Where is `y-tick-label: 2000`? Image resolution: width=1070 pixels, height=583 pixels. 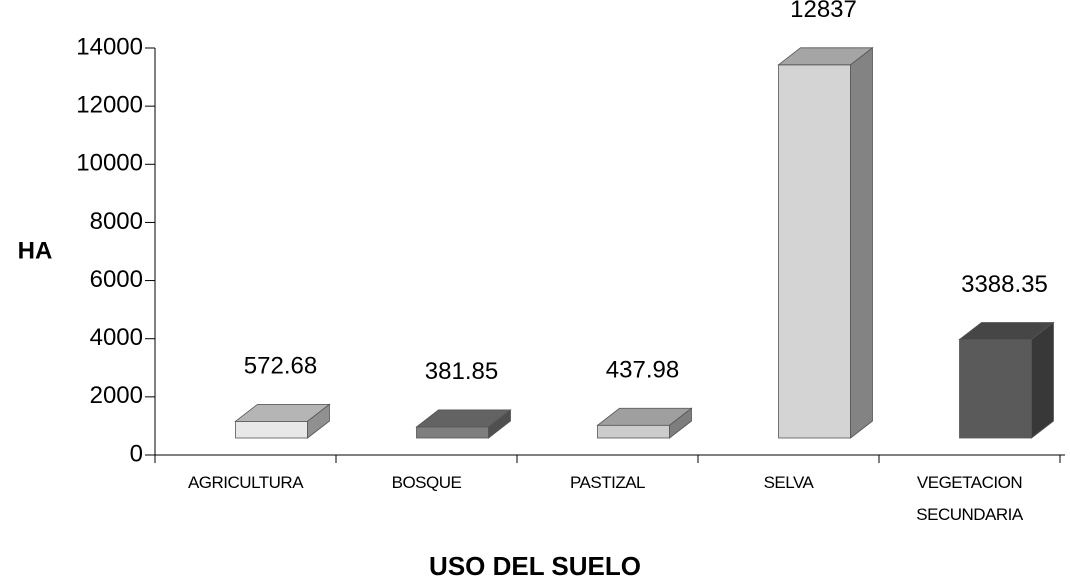 y-tick-label: 2000 is located at coordinates (116, 395).